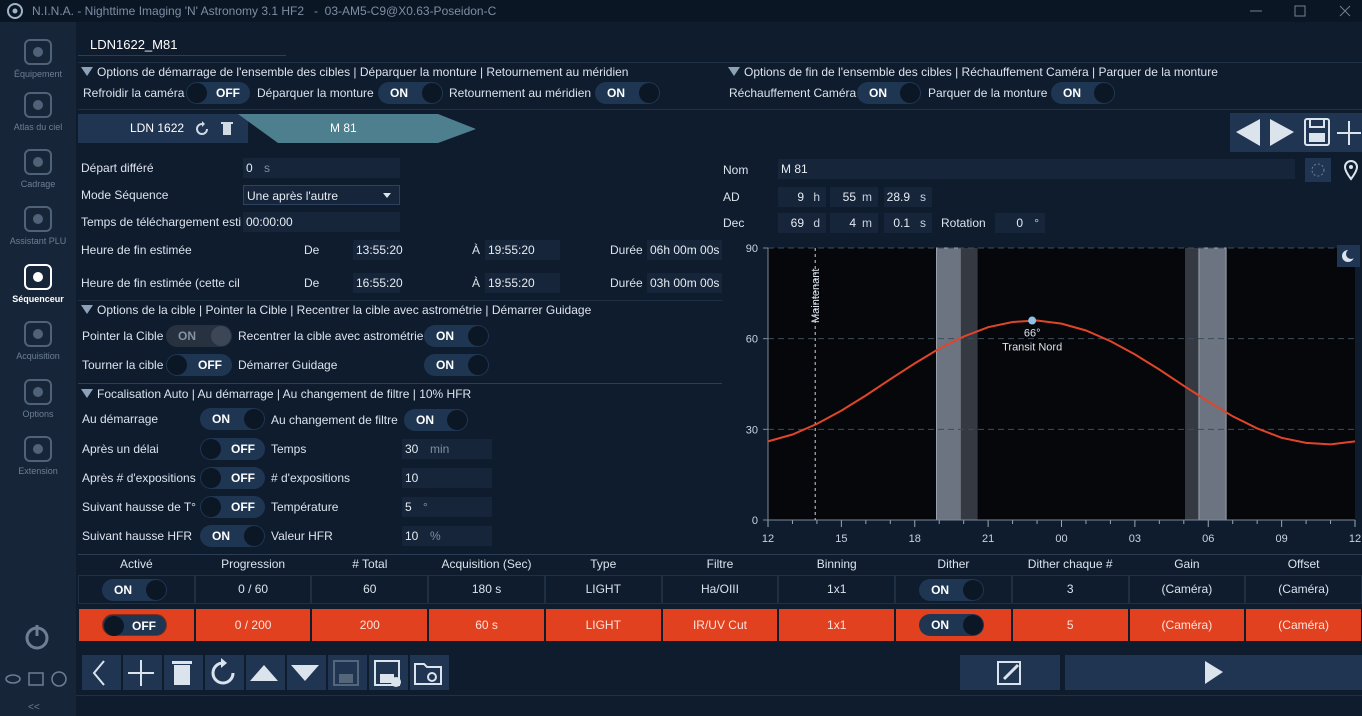 The width and height of the screenshot is (1362, 716). I want to click on input-field: 55 m, so click(854, 197).